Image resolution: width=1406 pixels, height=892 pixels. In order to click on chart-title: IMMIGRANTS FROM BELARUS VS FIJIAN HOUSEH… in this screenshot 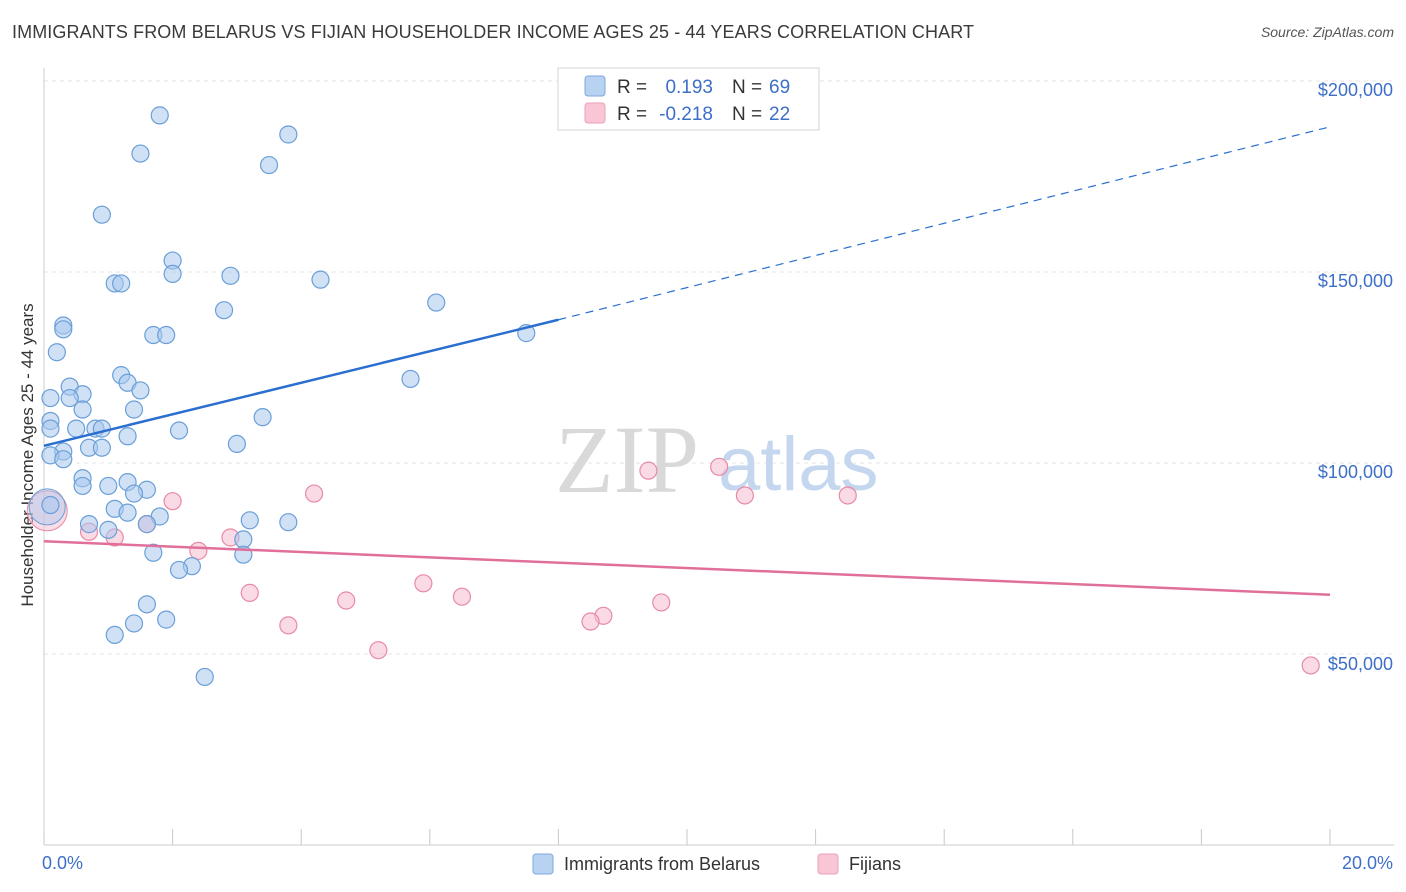, I will do `click(493, 32)`.